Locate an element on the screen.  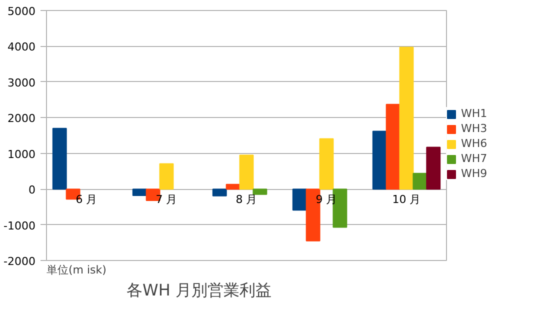
y-tick-label: 5000 is located at coordinates (22, 11).